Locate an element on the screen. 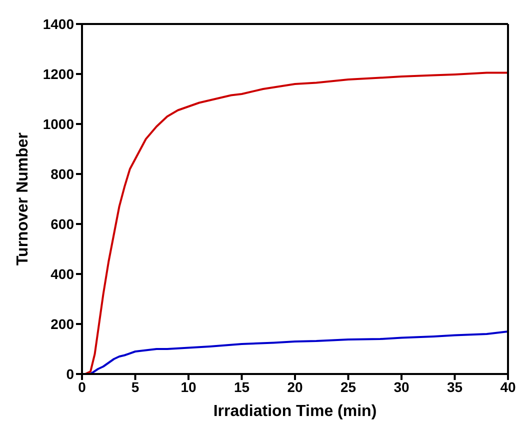 The height and width of the screenshot is (430, 524). line-series is located at coordinates (299, 352).